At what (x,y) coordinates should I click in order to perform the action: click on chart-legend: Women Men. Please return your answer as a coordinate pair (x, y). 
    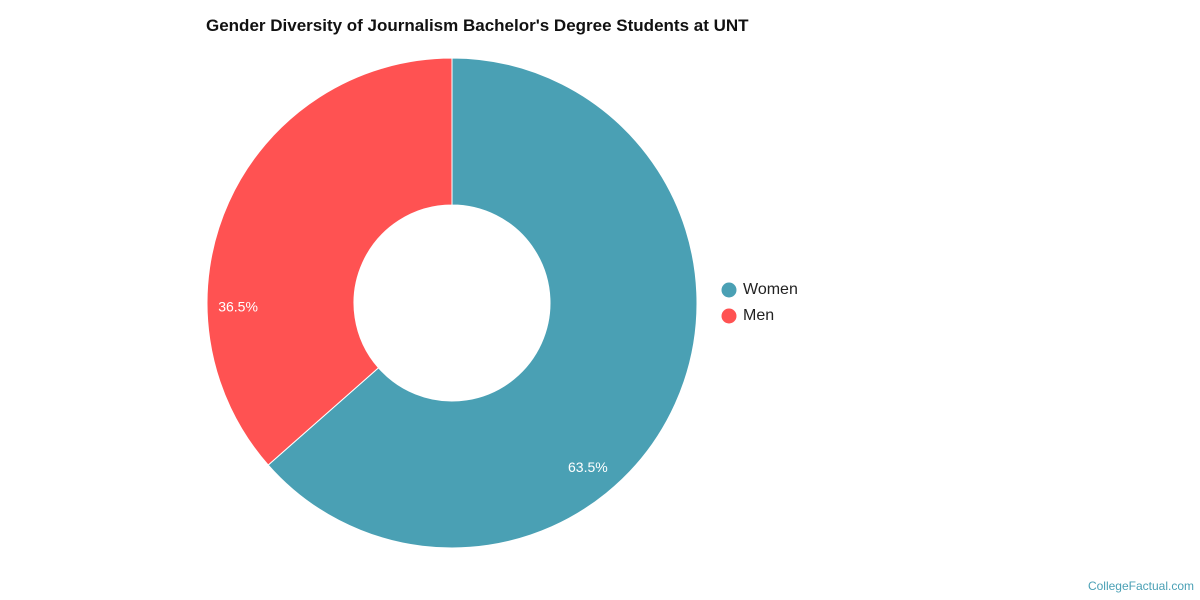
    Looking at the image, I should click on (759, 302).